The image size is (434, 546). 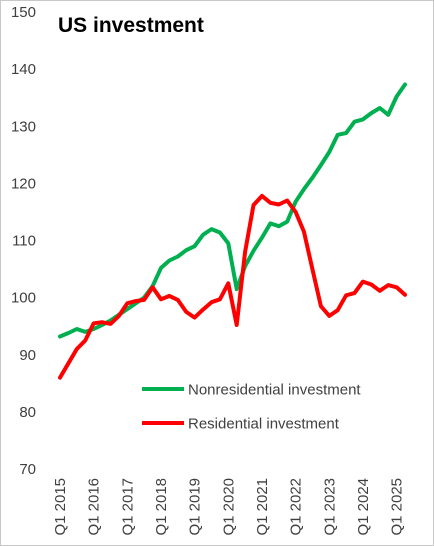 I want to click on x-tick-label: Q1 2025, so click(x=397, y=507).